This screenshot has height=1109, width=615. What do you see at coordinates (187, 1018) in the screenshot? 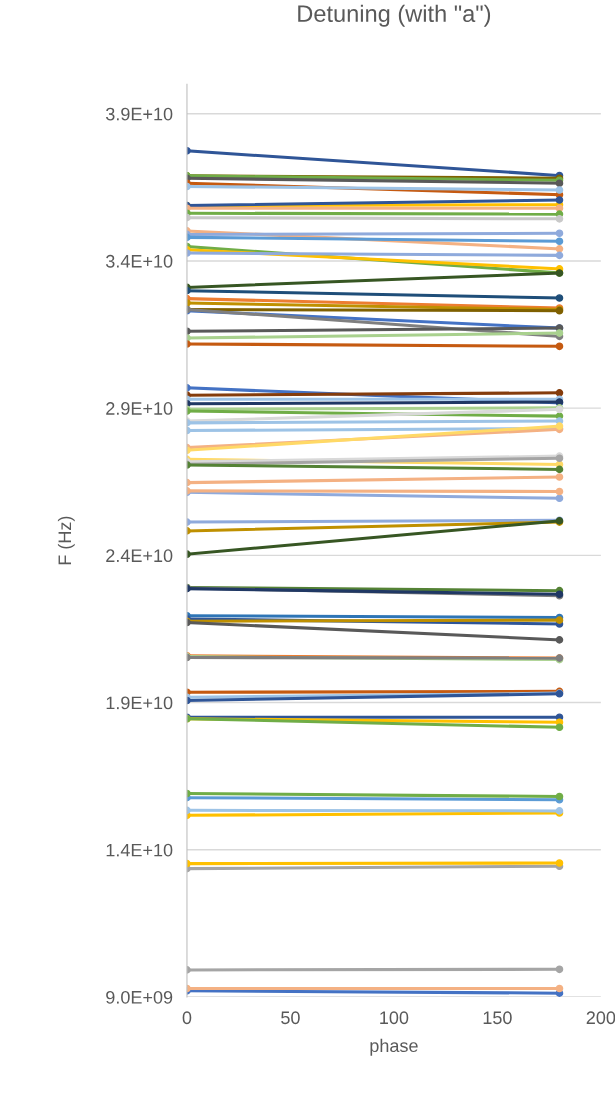
I see `x-tick-label: 0` at bounding box center [187, 1018].